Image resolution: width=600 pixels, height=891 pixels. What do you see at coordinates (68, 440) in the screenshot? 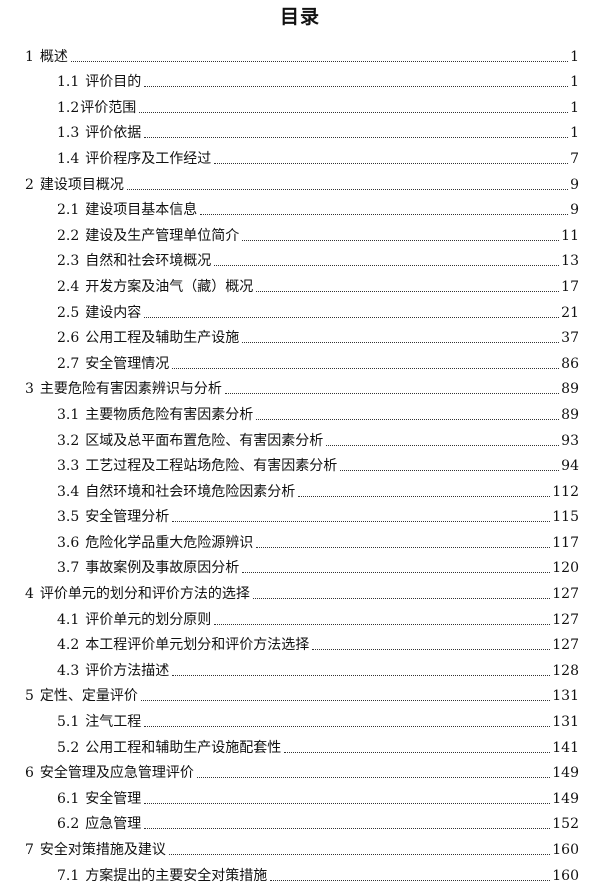
I see `entry-number: 3.2` at bounding box center [68, 440].